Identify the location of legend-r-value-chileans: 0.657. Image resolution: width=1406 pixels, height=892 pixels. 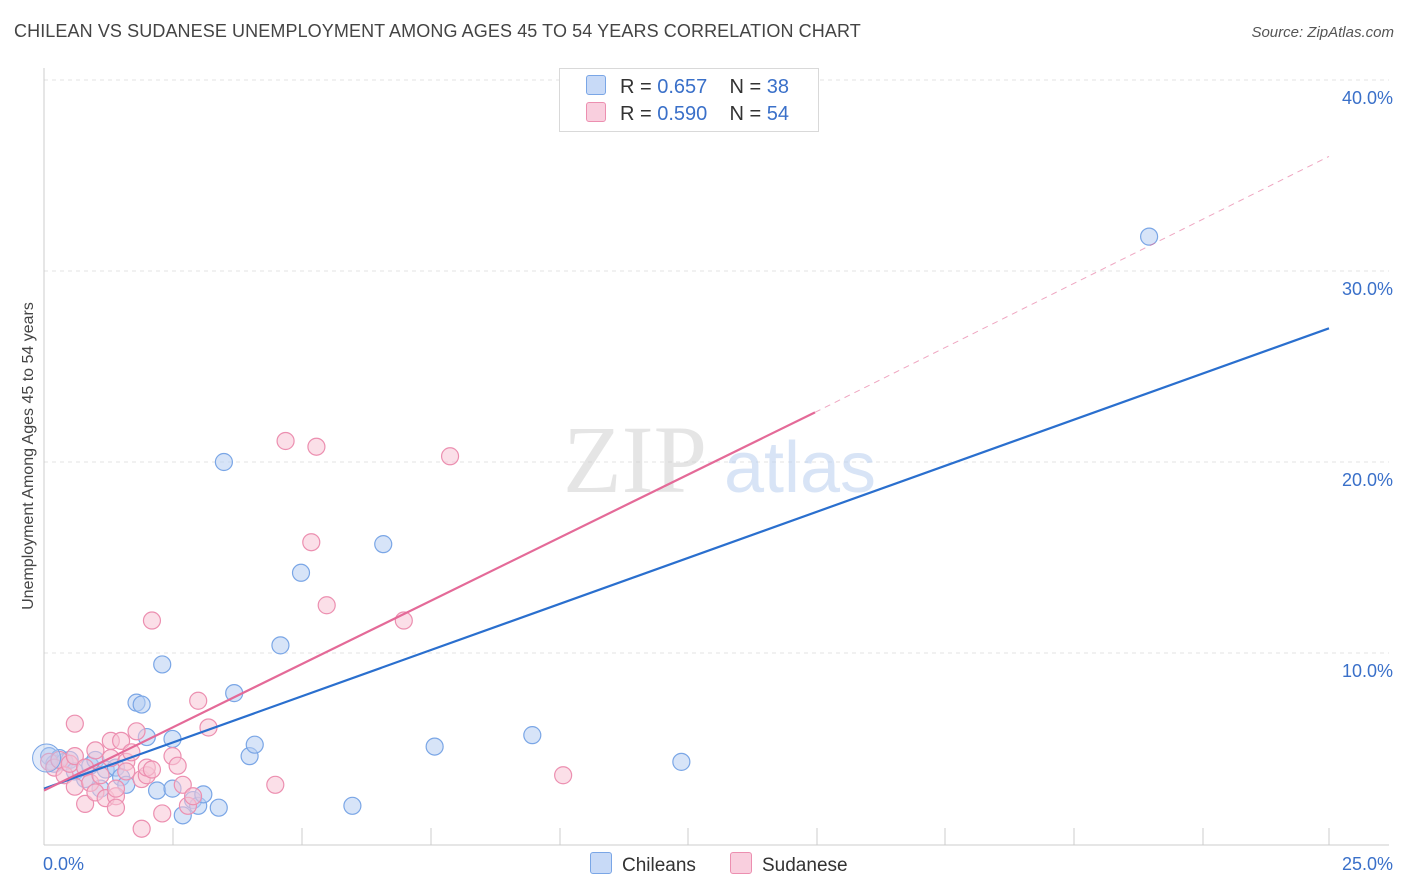
(682, 87).